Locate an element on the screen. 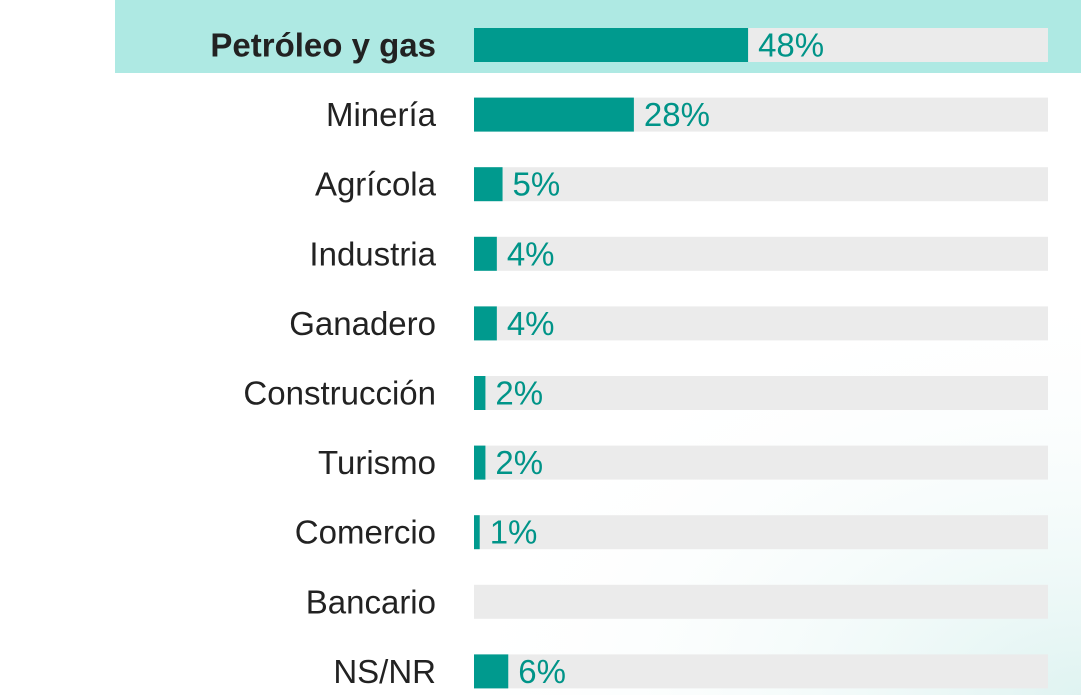 The width and height of the screenshot is (1081, 695). category-label: NS/NR is located at coordinates (384, 671).